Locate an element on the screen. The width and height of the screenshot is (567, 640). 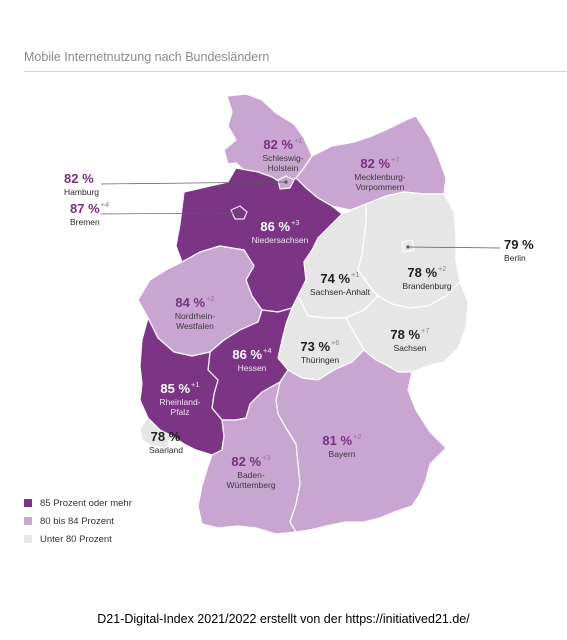
label-baden-wuerttemberg: 82 %+3 Baden- Württemberg is located at coordinates (251, 471).